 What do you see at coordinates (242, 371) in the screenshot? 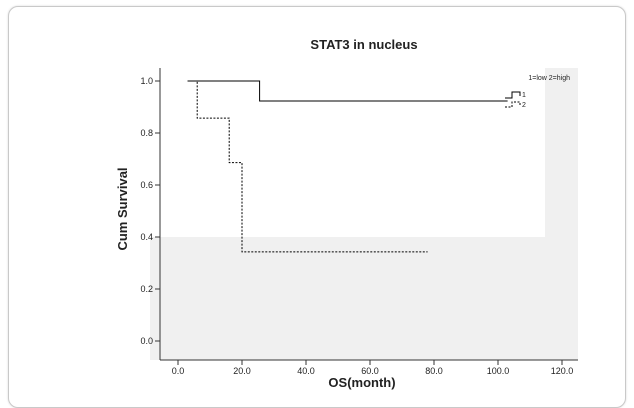
I see `x-tick-label: 20.0` at bounding box center [242, 371].